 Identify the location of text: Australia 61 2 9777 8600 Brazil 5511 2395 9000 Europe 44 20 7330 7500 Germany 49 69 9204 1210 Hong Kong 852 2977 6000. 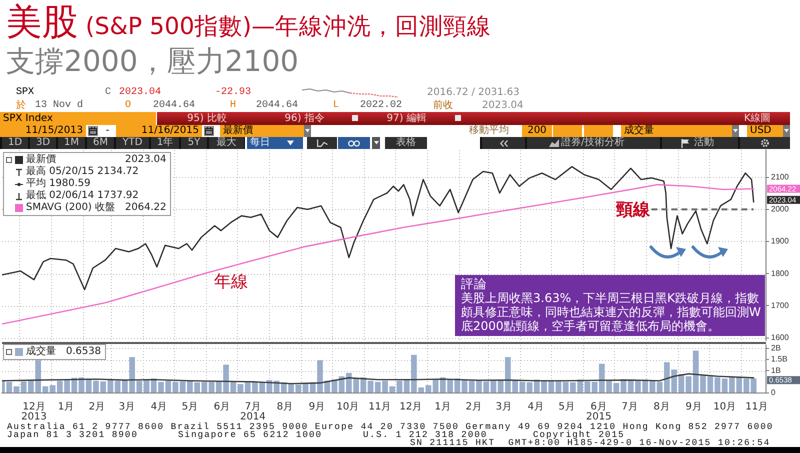
(390, 427).